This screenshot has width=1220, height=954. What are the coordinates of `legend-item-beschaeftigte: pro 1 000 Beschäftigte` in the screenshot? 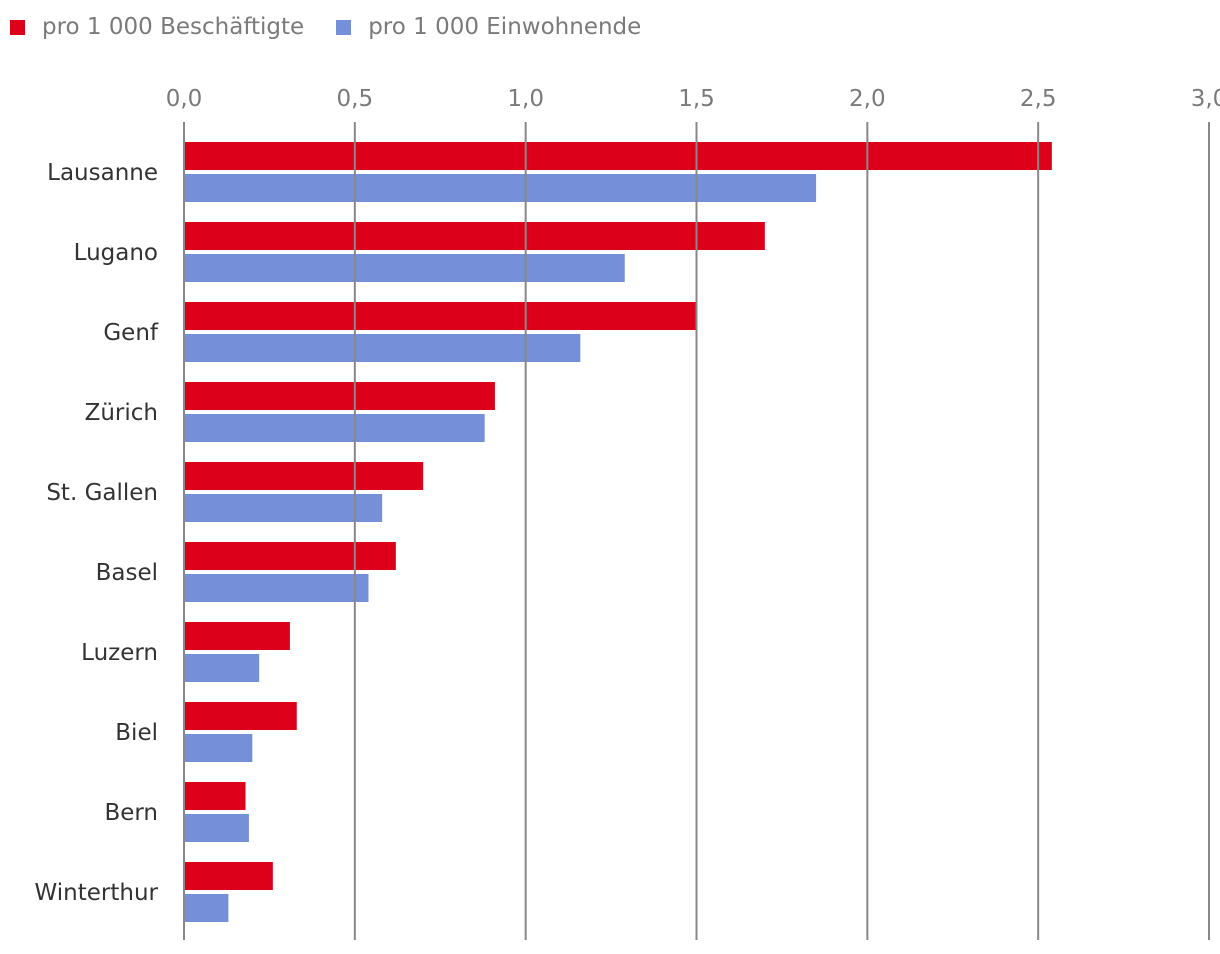 It's located at (157, 27).